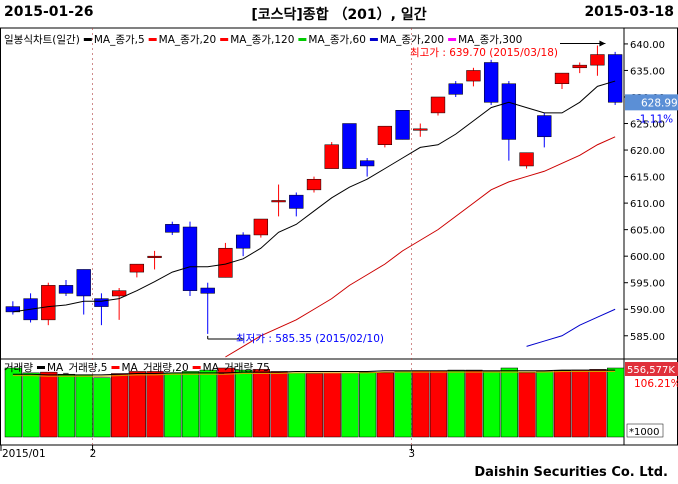 The height and width of the screenshot is (484, 678). I want to click on chart-title: [코스닥]종합 （201）, 일간, so click(339, 15).